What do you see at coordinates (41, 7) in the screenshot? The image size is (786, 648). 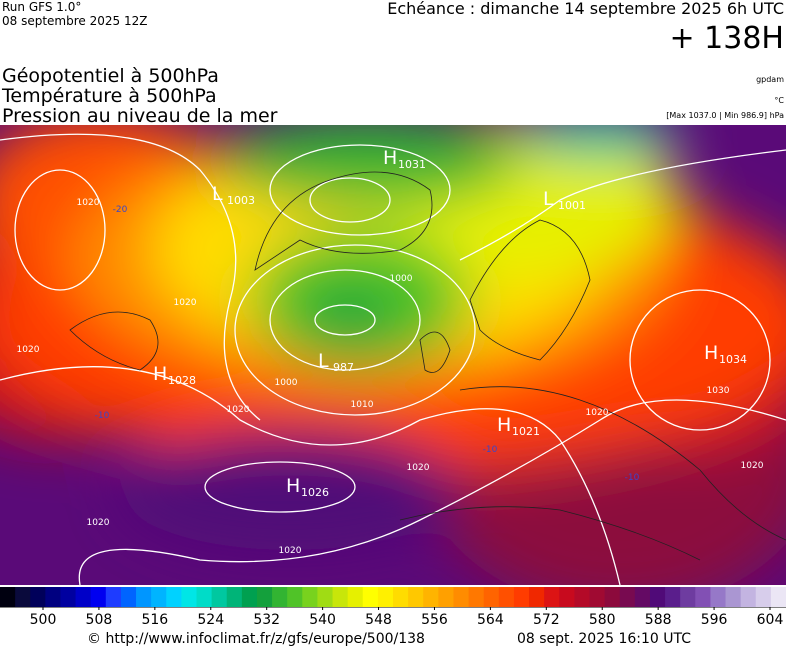 I see `run-label: Run GFS 1.0°` at bounding box center [41, 7].